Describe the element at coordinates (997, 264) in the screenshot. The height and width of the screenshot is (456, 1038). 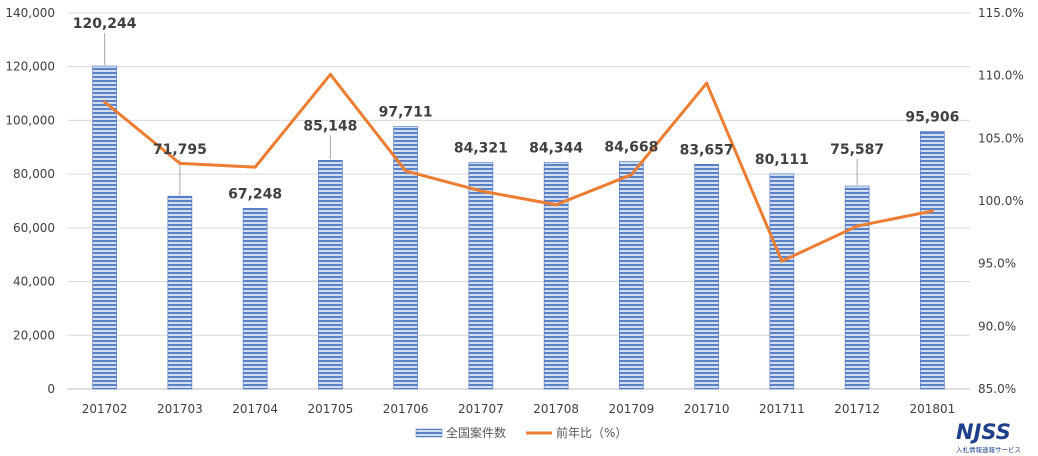
I see `right-tick-label: 95.0%` at that location.